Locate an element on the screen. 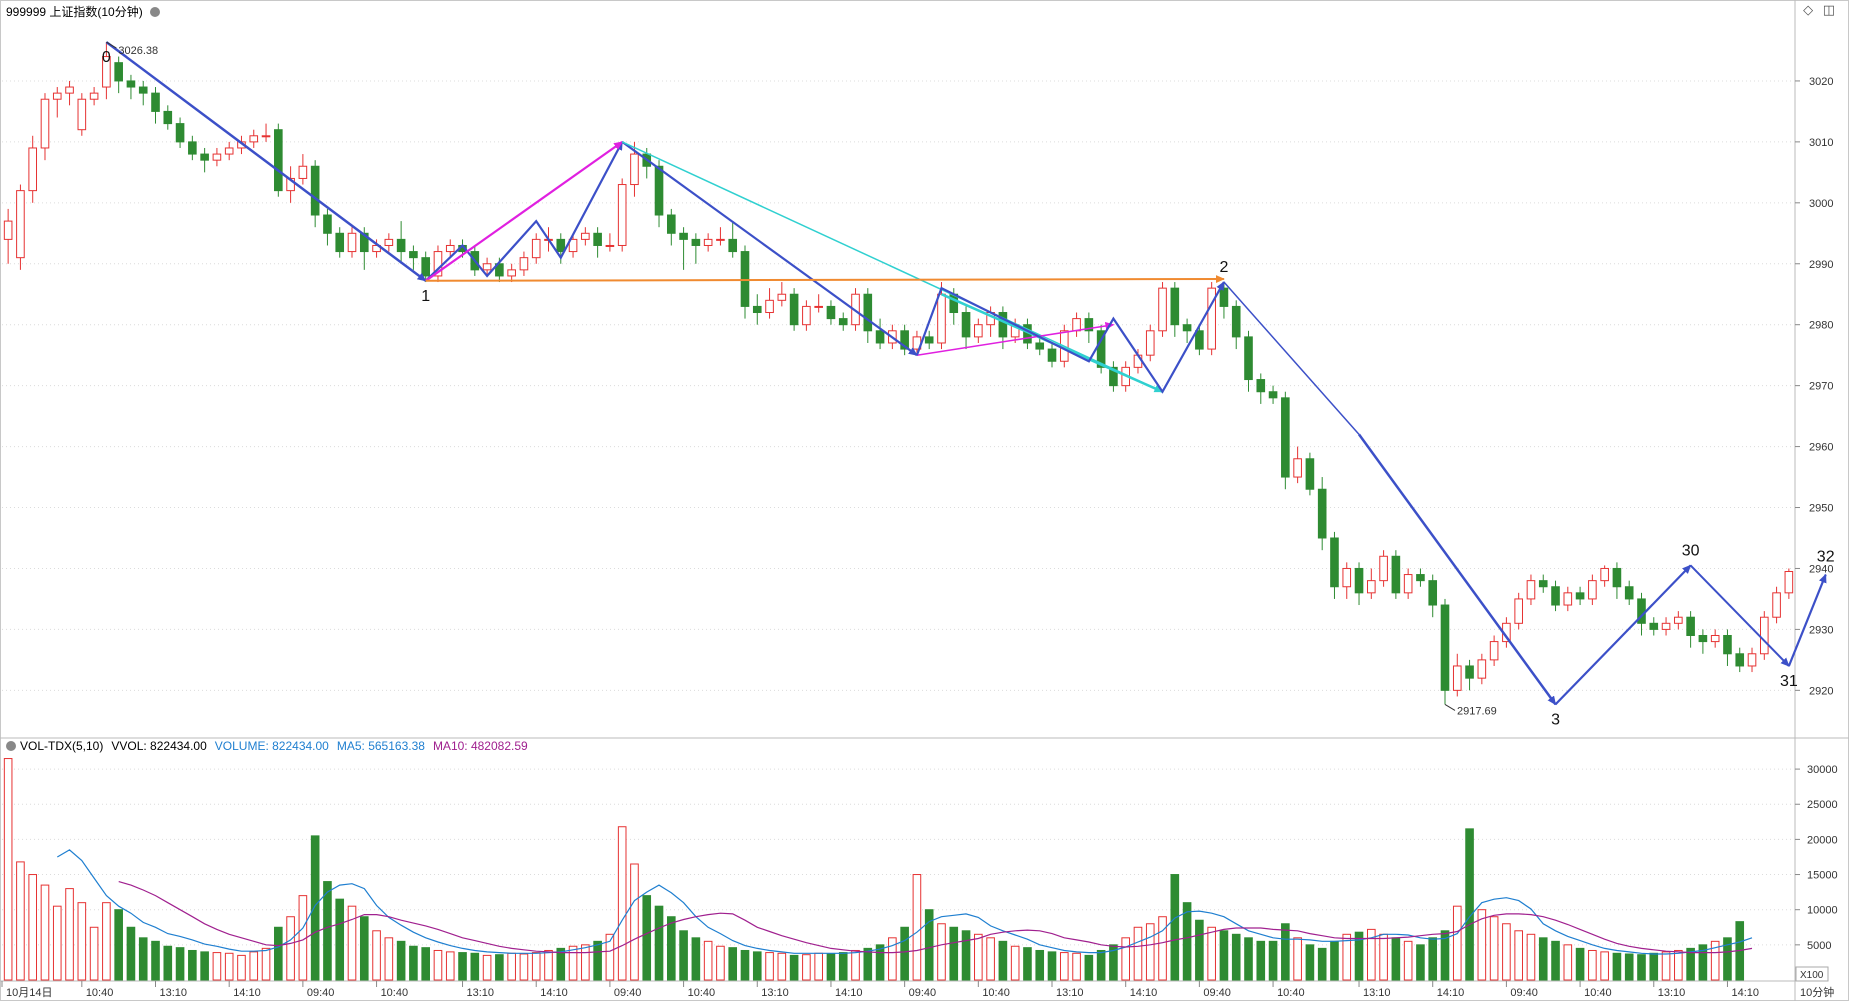  price-tick-label: 2960 is located at coordinates (1821, 448).